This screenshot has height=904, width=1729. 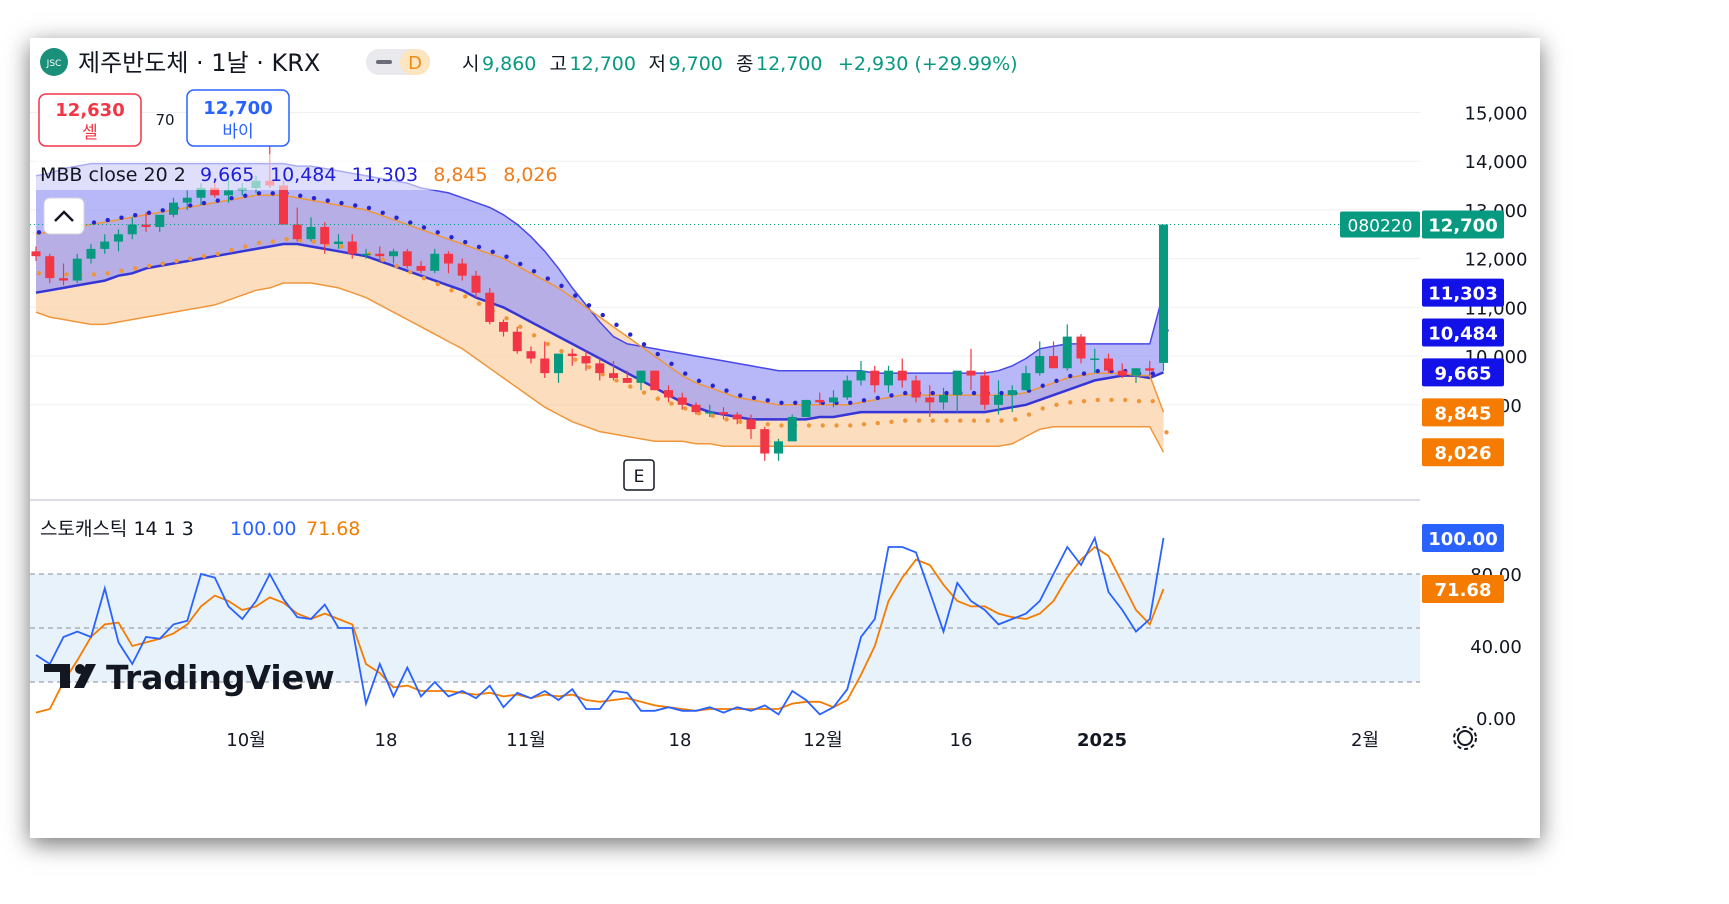 What do you see at coordinates (415, 63) in the screenshot?
I see `interval-label: D` at bounding box center [415, 63].